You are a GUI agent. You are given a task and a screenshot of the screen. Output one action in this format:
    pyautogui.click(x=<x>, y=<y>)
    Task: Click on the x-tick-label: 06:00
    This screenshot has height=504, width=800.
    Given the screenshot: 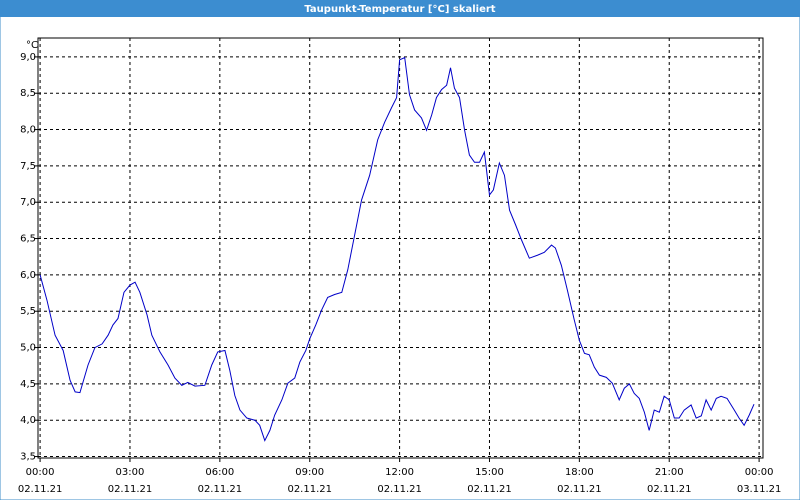 What is the action you would take?
    pyautogui.click(x=219, y=472)
    